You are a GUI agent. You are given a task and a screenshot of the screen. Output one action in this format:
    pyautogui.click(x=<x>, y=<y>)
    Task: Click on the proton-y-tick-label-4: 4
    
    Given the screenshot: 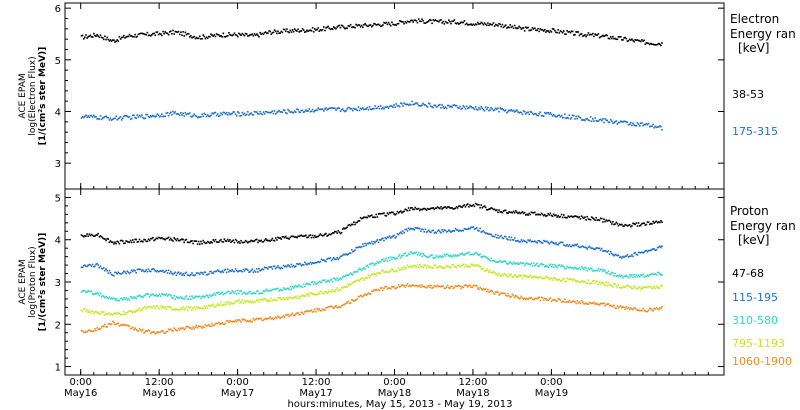 What is the action you would take?
    pyautogui.click(x=58, y=241)
    